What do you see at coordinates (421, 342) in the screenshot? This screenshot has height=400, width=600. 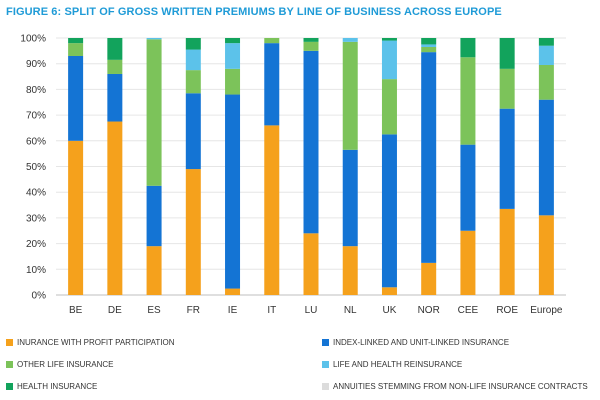 I see `legend-label: INDEX-LINKED AND UNIT-LINKED INSURANCE` at bounding box center [421, 342].